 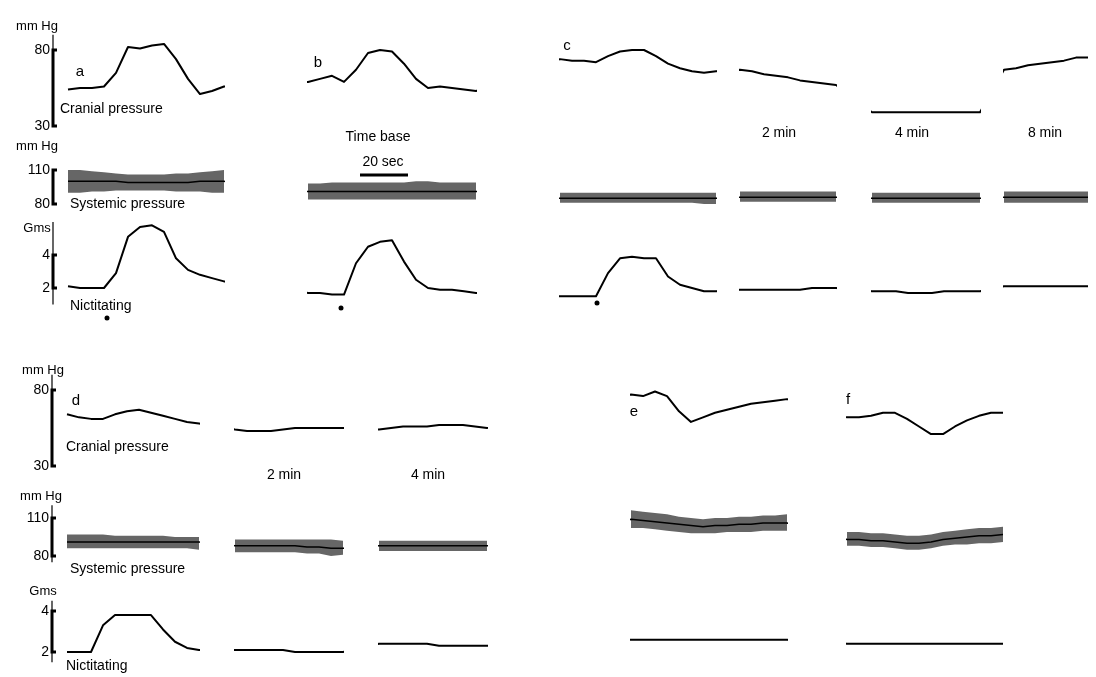 What do you see at coordinates (634, 410) in the screenshot?
I see `annotation: e` at bounding box center [634, 410].